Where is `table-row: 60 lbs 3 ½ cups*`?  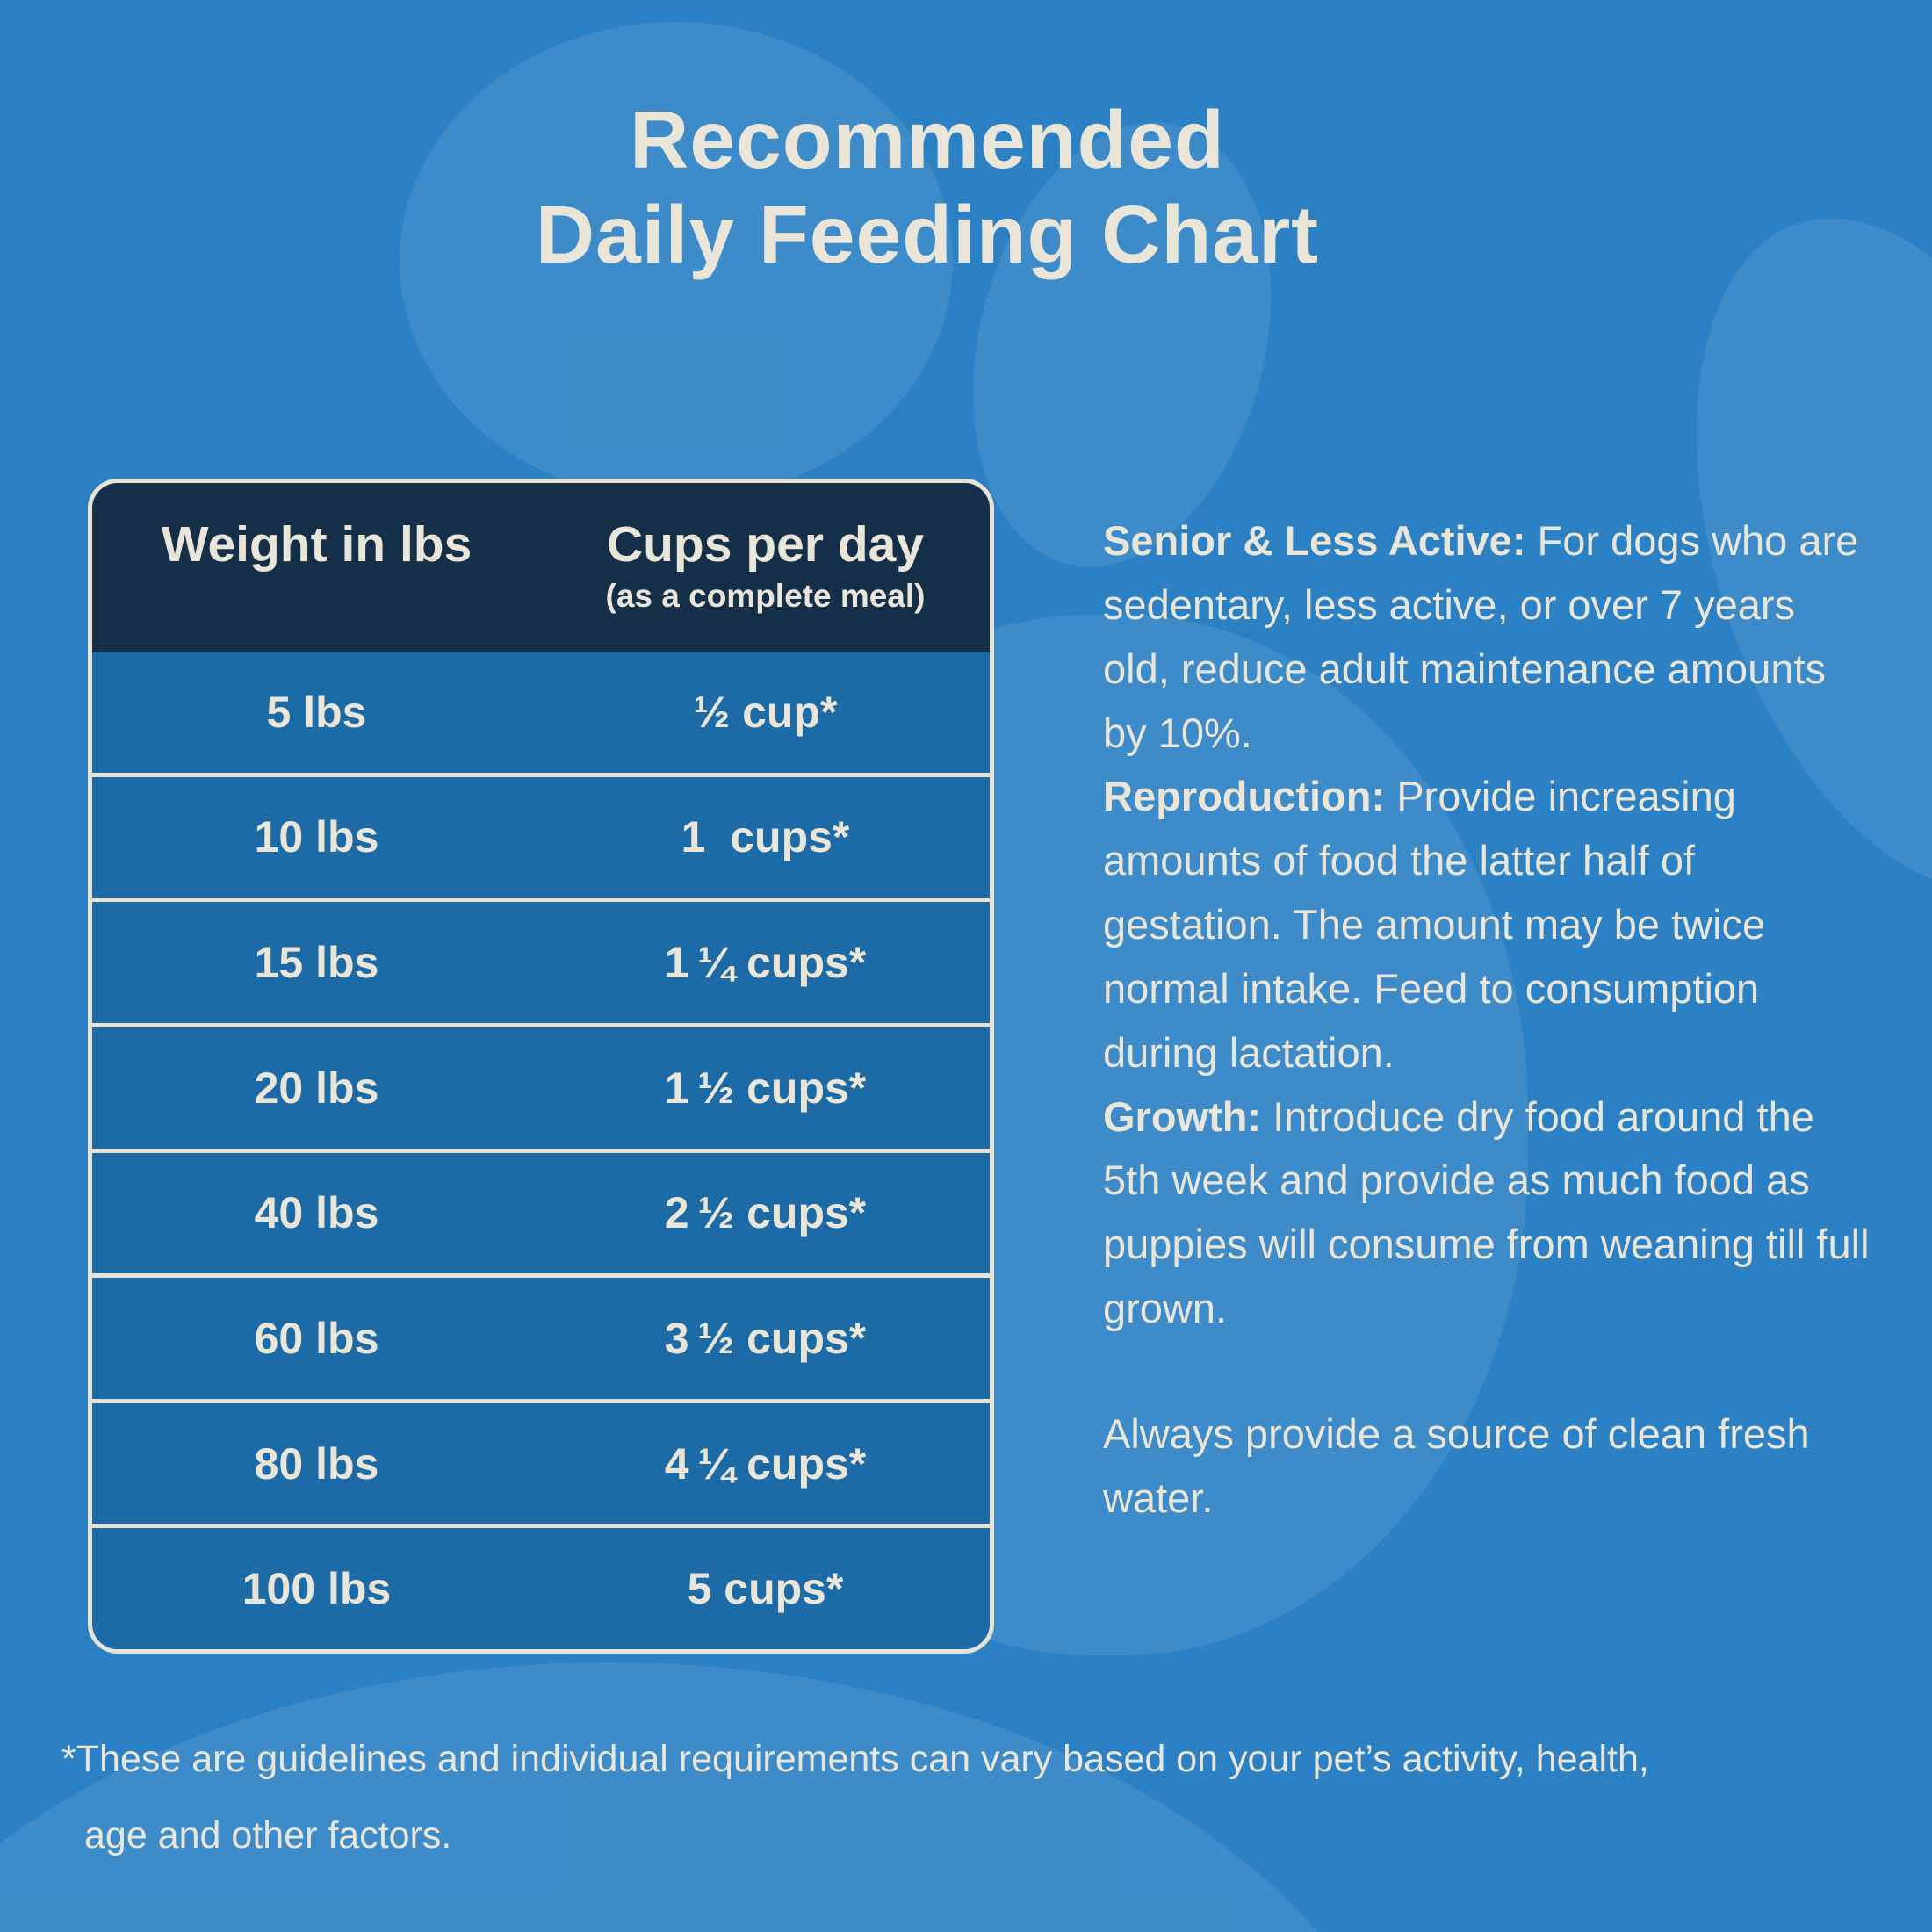 table-row: 60 lbs 3 ½ cups* is located at coordinates (541, 1336).